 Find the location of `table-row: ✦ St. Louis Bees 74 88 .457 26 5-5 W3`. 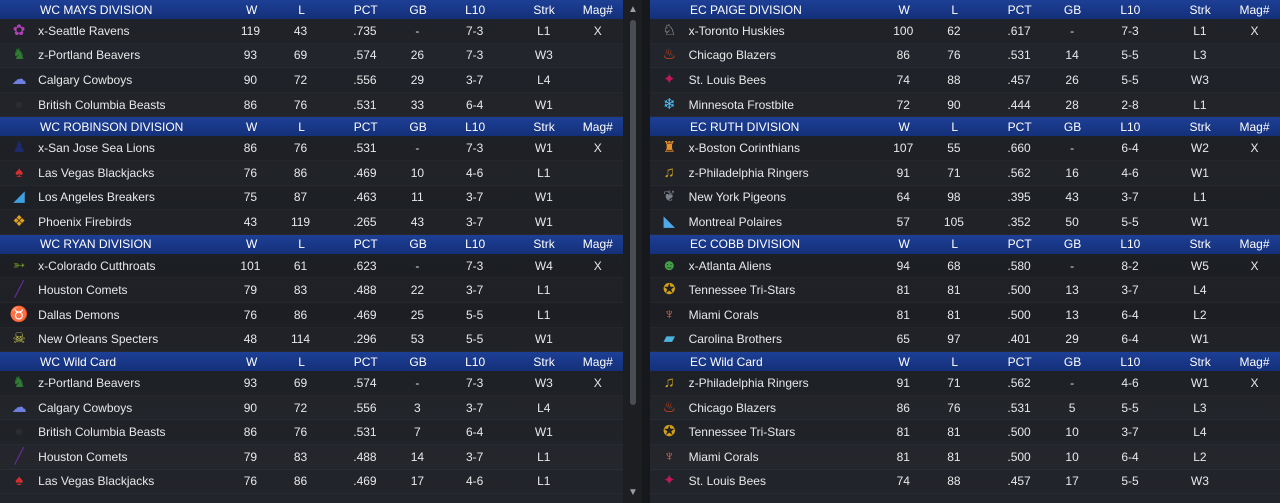

table-row: ✦ St. Louis Bees 74 88 .457 26 5-5 W3 is located at coordinates (965, 80).